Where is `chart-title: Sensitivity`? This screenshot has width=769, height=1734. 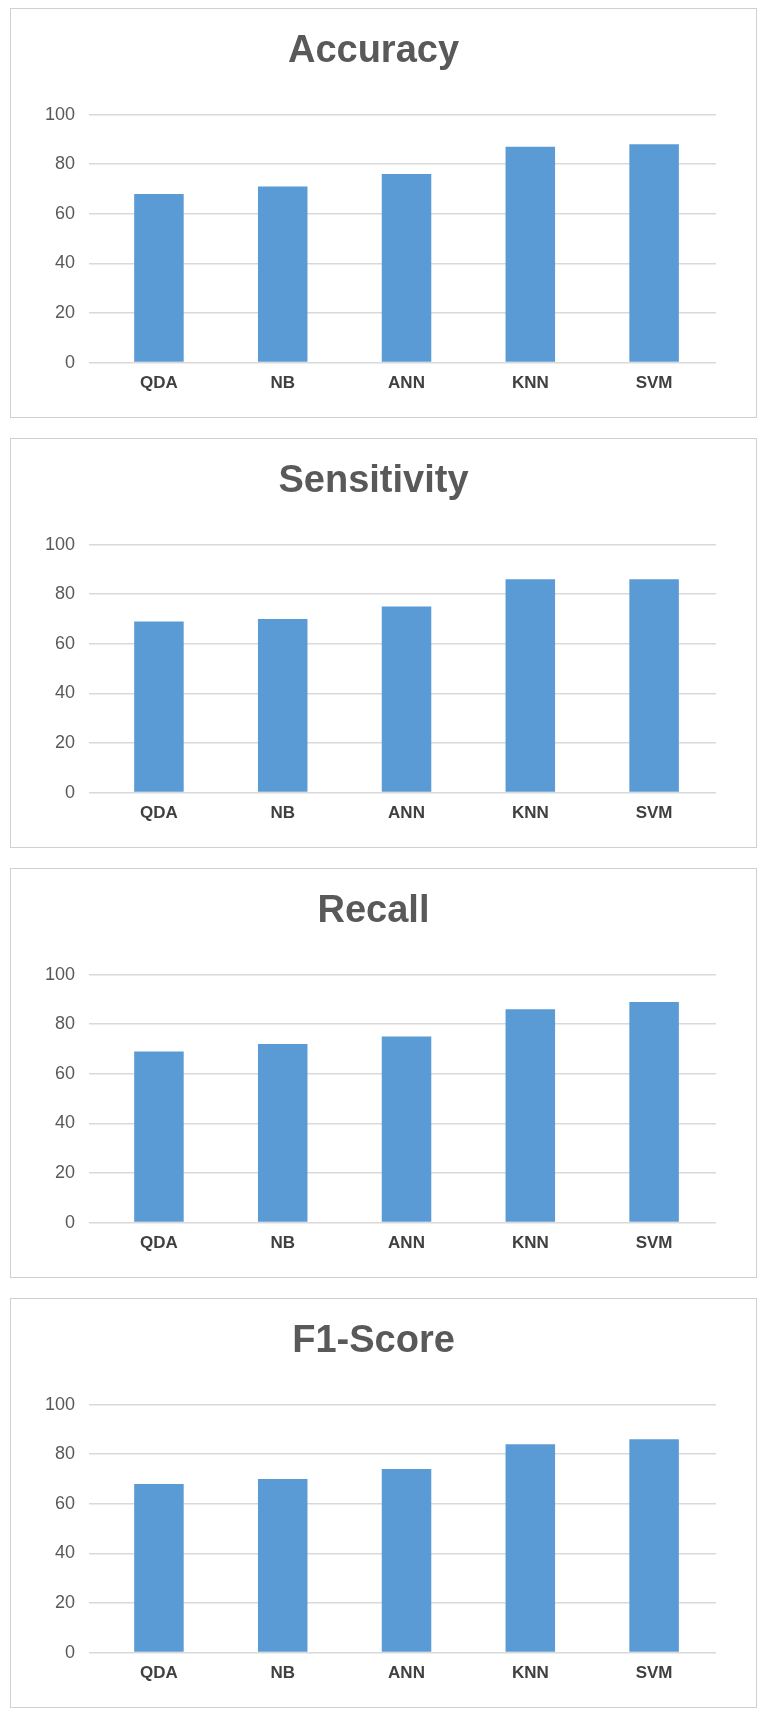 chart-title: Sensitivity is located at coordinates (373, 479).